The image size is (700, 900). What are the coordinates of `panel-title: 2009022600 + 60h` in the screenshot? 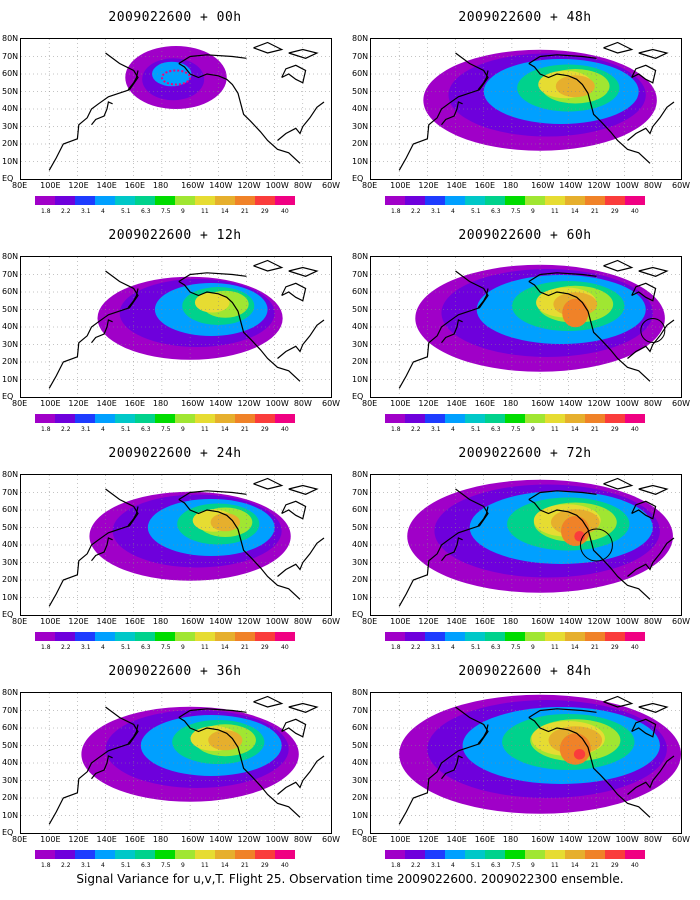 It's located at (525, 235).